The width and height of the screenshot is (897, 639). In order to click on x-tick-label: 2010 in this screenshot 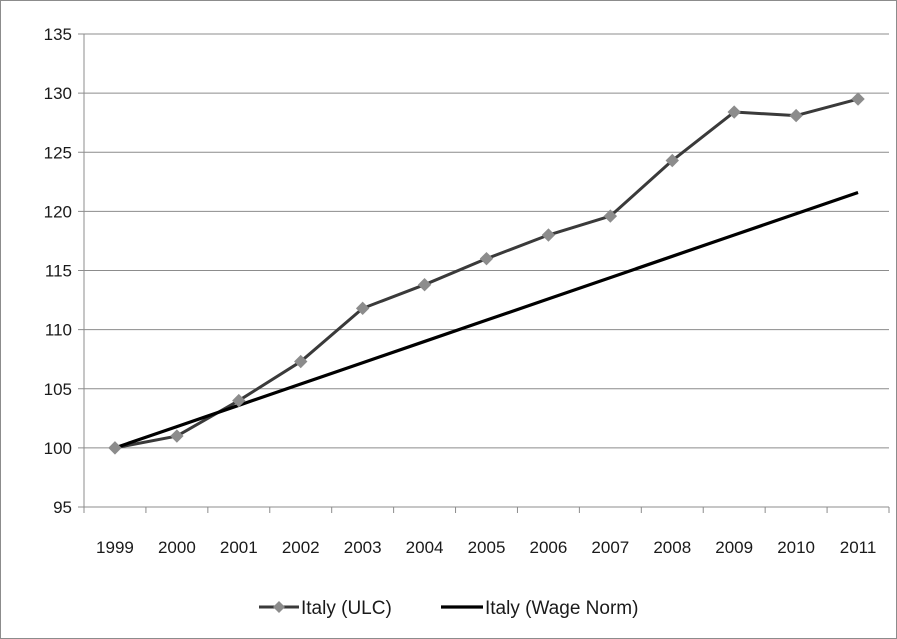, I will do `click(796, 547)`.